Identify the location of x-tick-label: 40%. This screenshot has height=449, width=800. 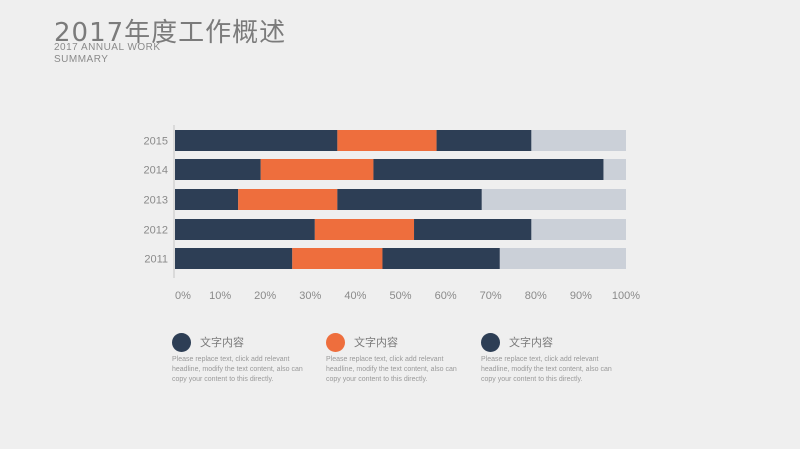
(355, 296).